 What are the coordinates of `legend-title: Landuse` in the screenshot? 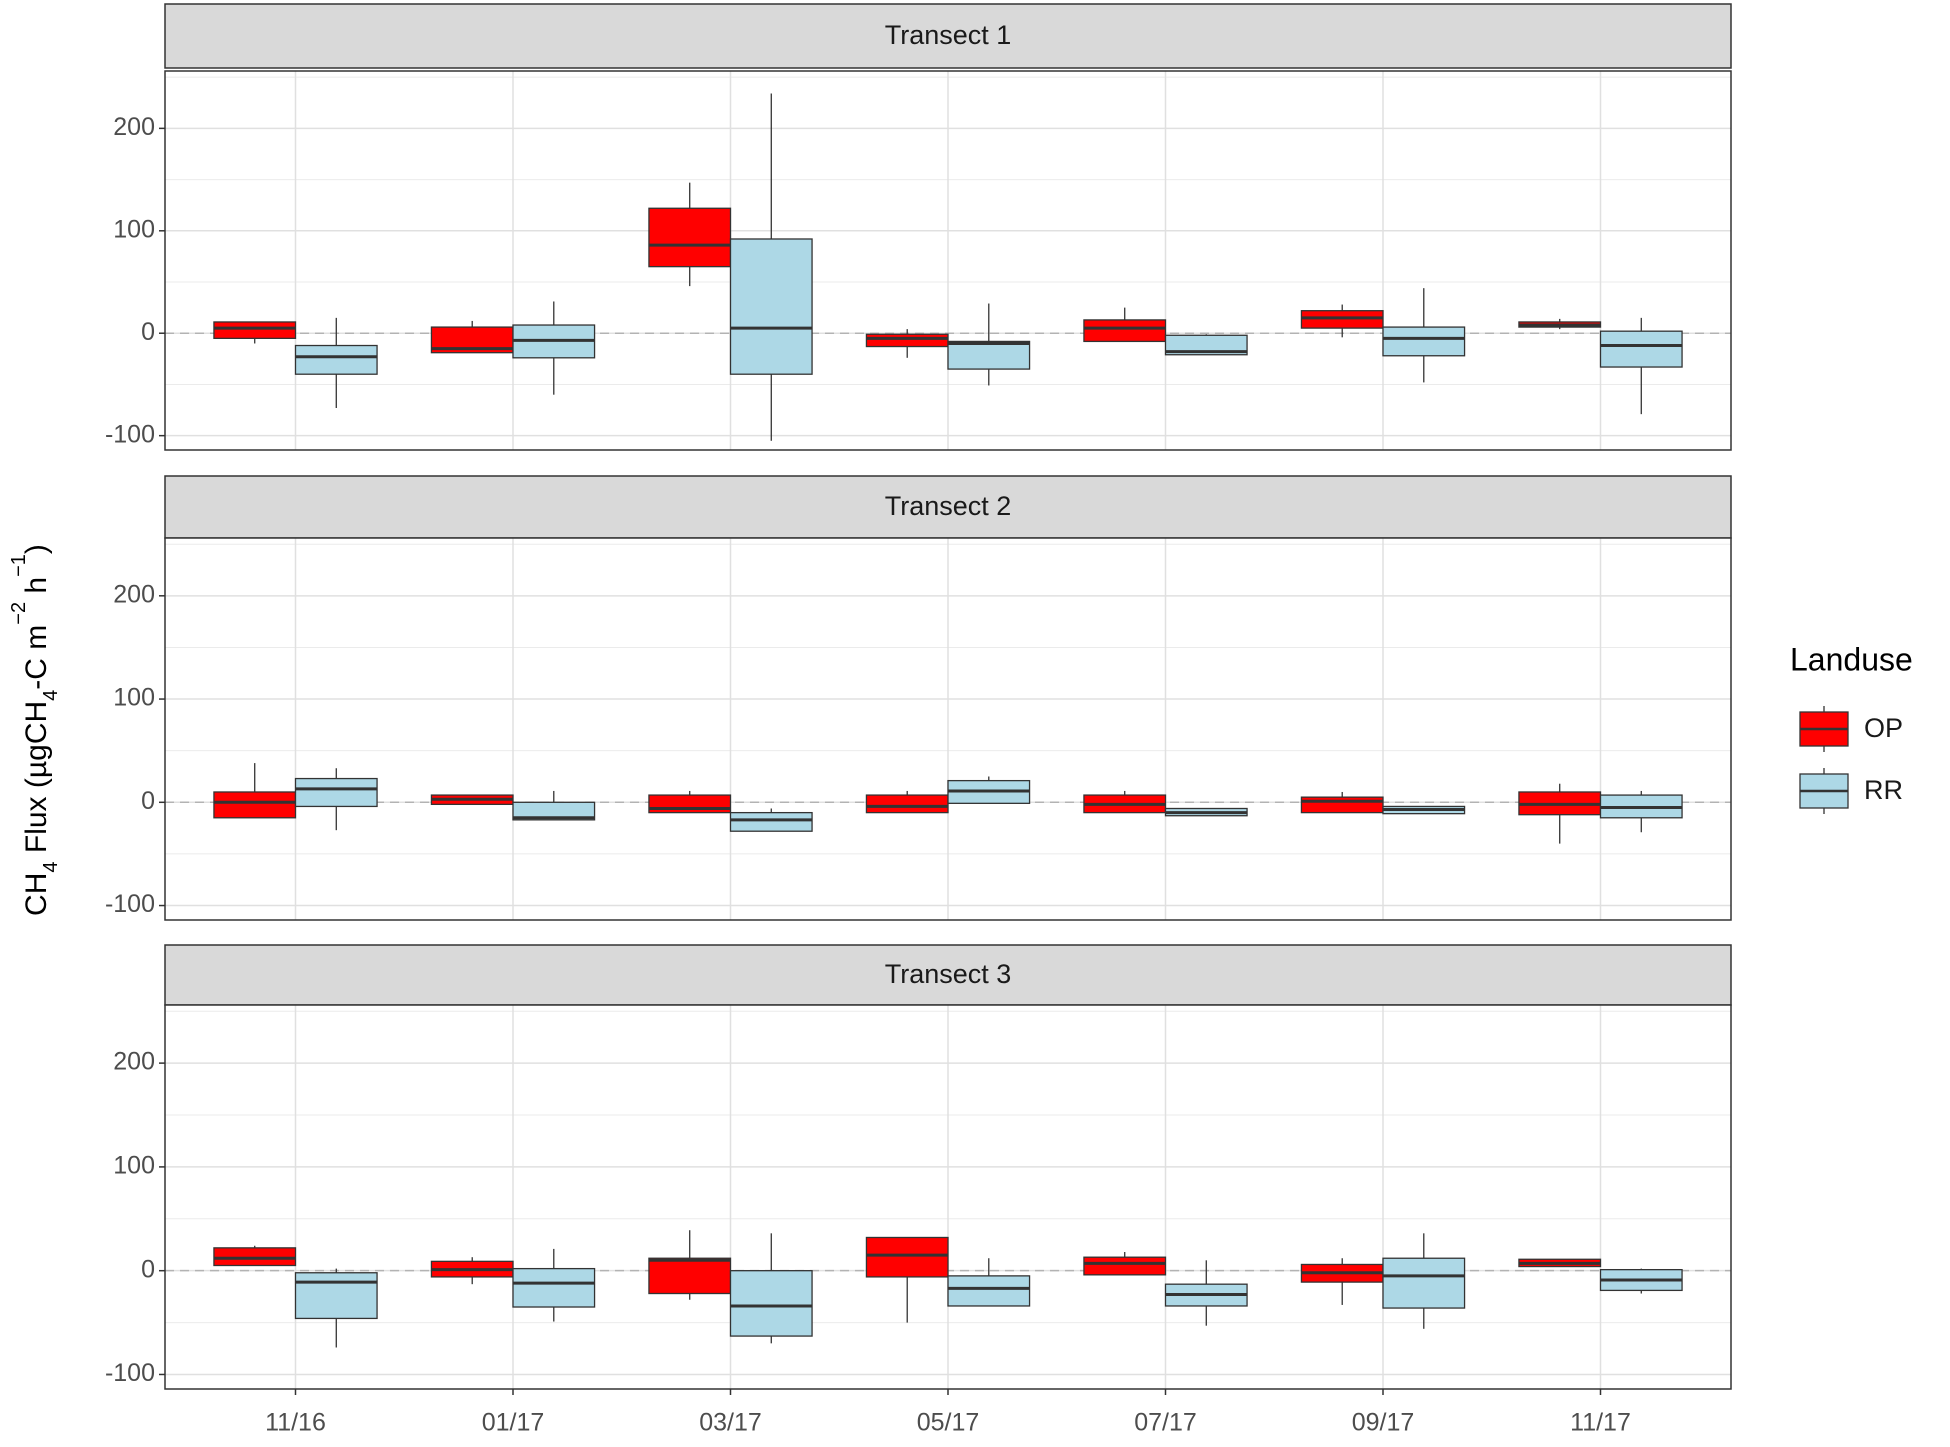 It's located at (1851, 659).